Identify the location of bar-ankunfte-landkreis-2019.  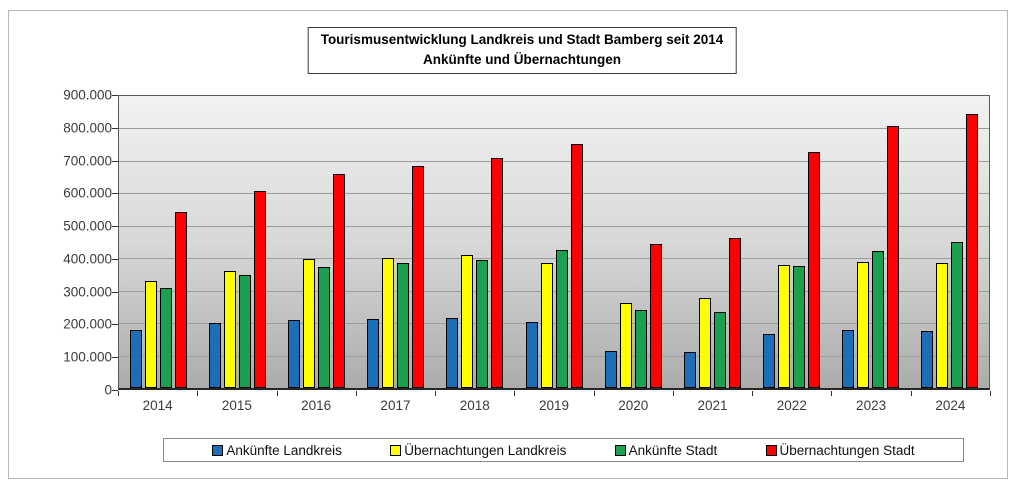
(531, 355).